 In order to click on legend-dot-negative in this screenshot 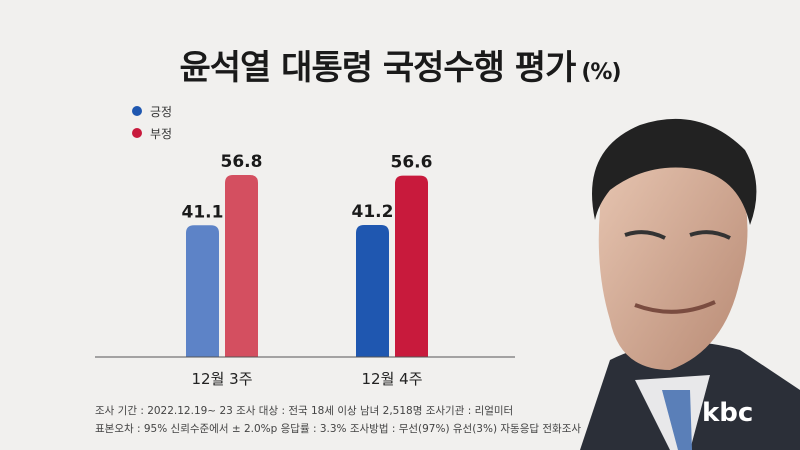, I will do `click(137, 133)`.